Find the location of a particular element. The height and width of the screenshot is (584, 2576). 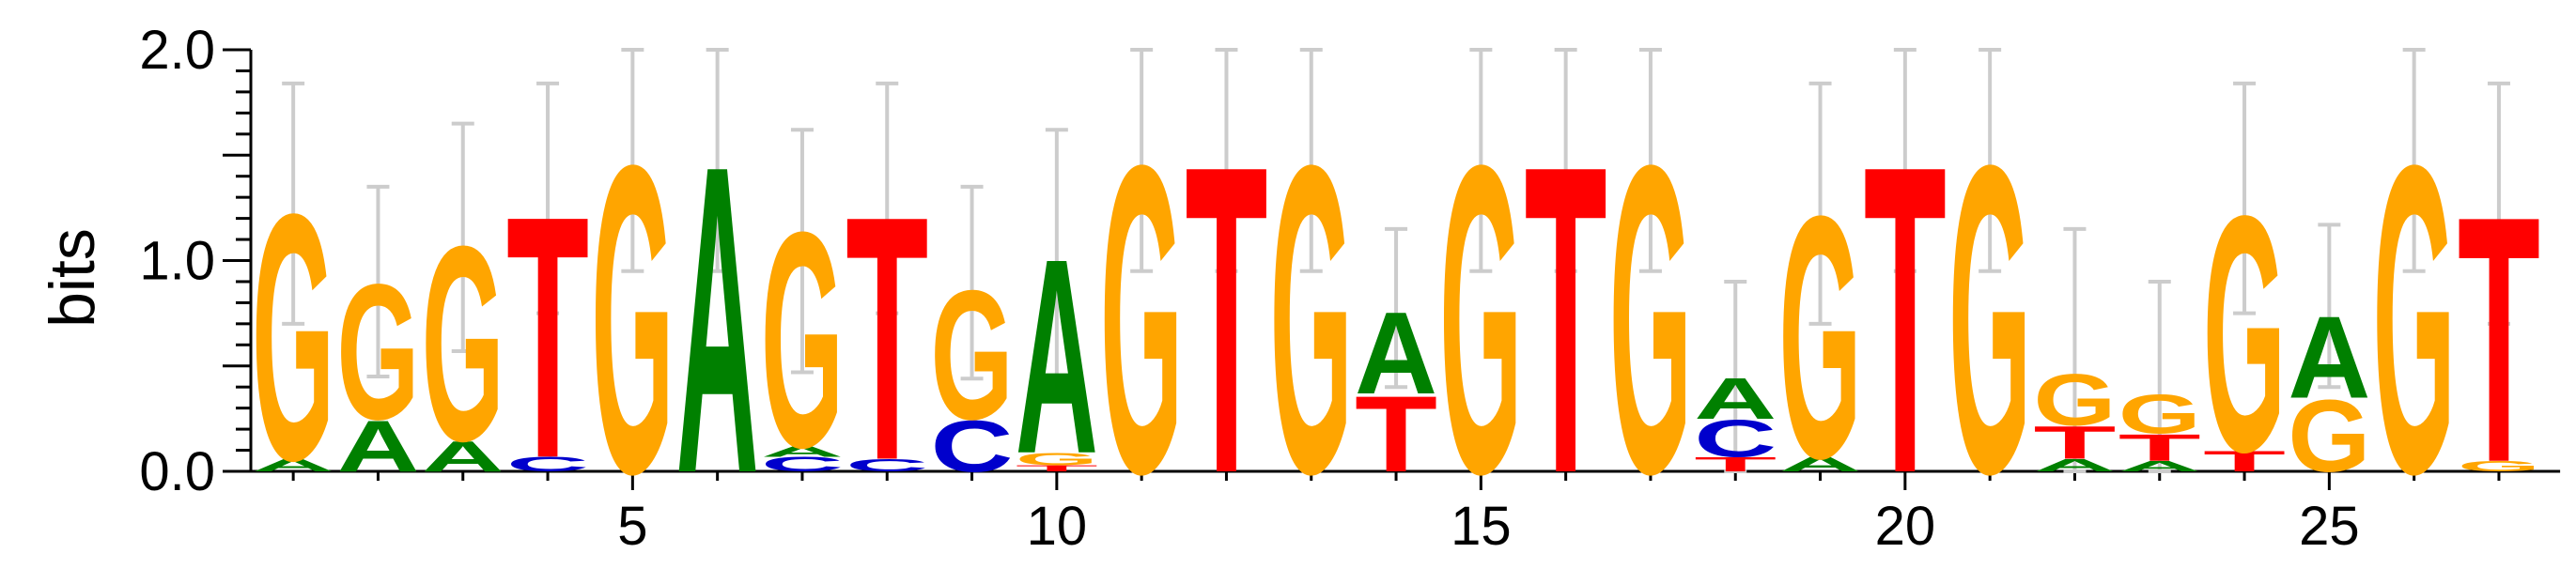

y-tick-label: 2.0 is located at coordinates (177, 50).